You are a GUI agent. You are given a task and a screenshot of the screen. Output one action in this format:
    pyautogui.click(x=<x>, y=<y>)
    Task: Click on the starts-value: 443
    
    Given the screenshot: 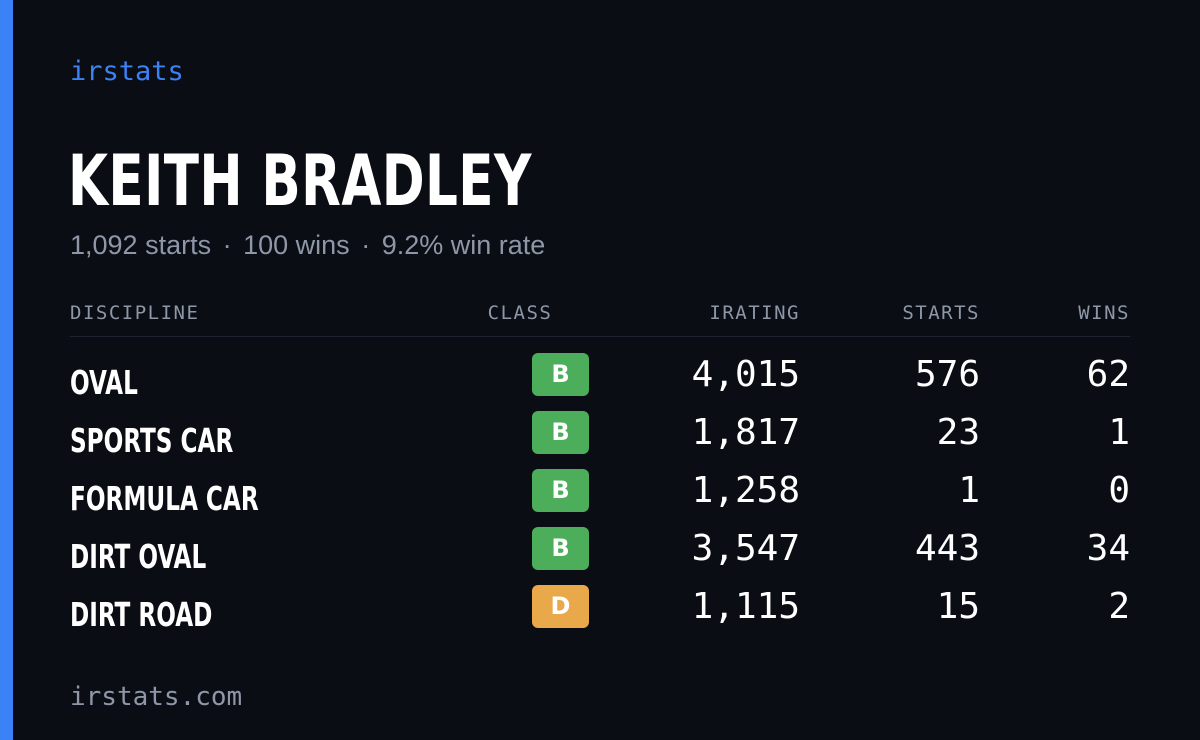 What is the action you would take?
    pyautogui.click(x=947, y=548)
    